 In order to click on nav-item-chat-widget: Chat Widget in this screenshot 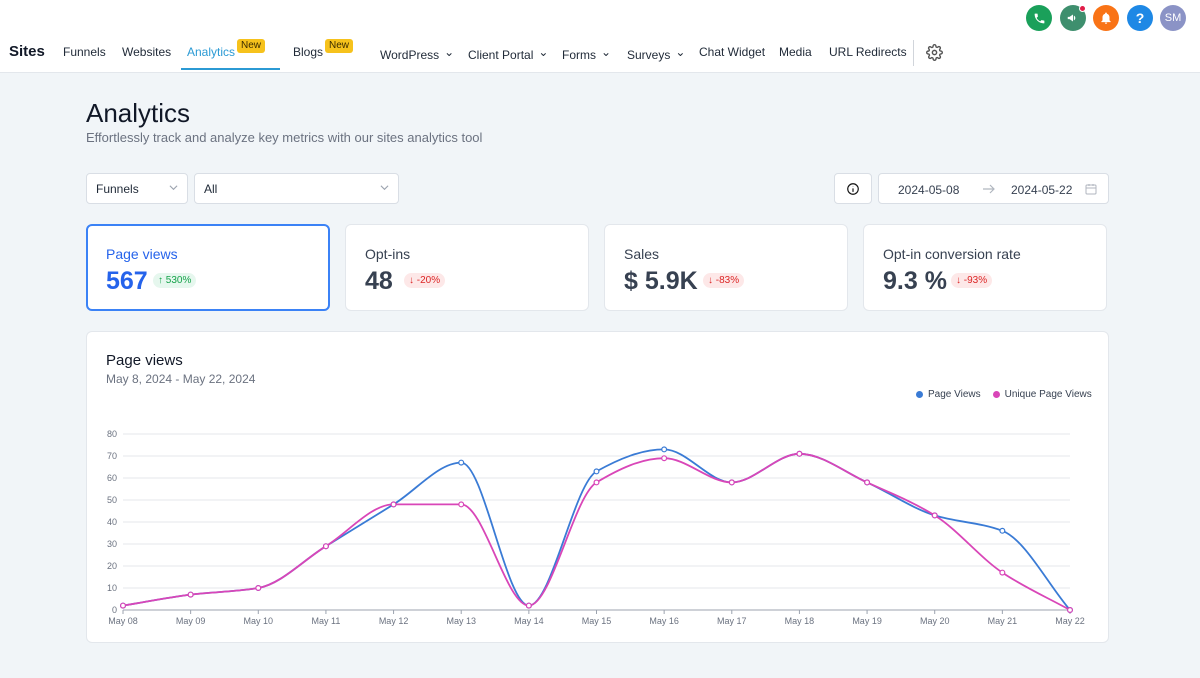, I will do `click(732, 52)`.